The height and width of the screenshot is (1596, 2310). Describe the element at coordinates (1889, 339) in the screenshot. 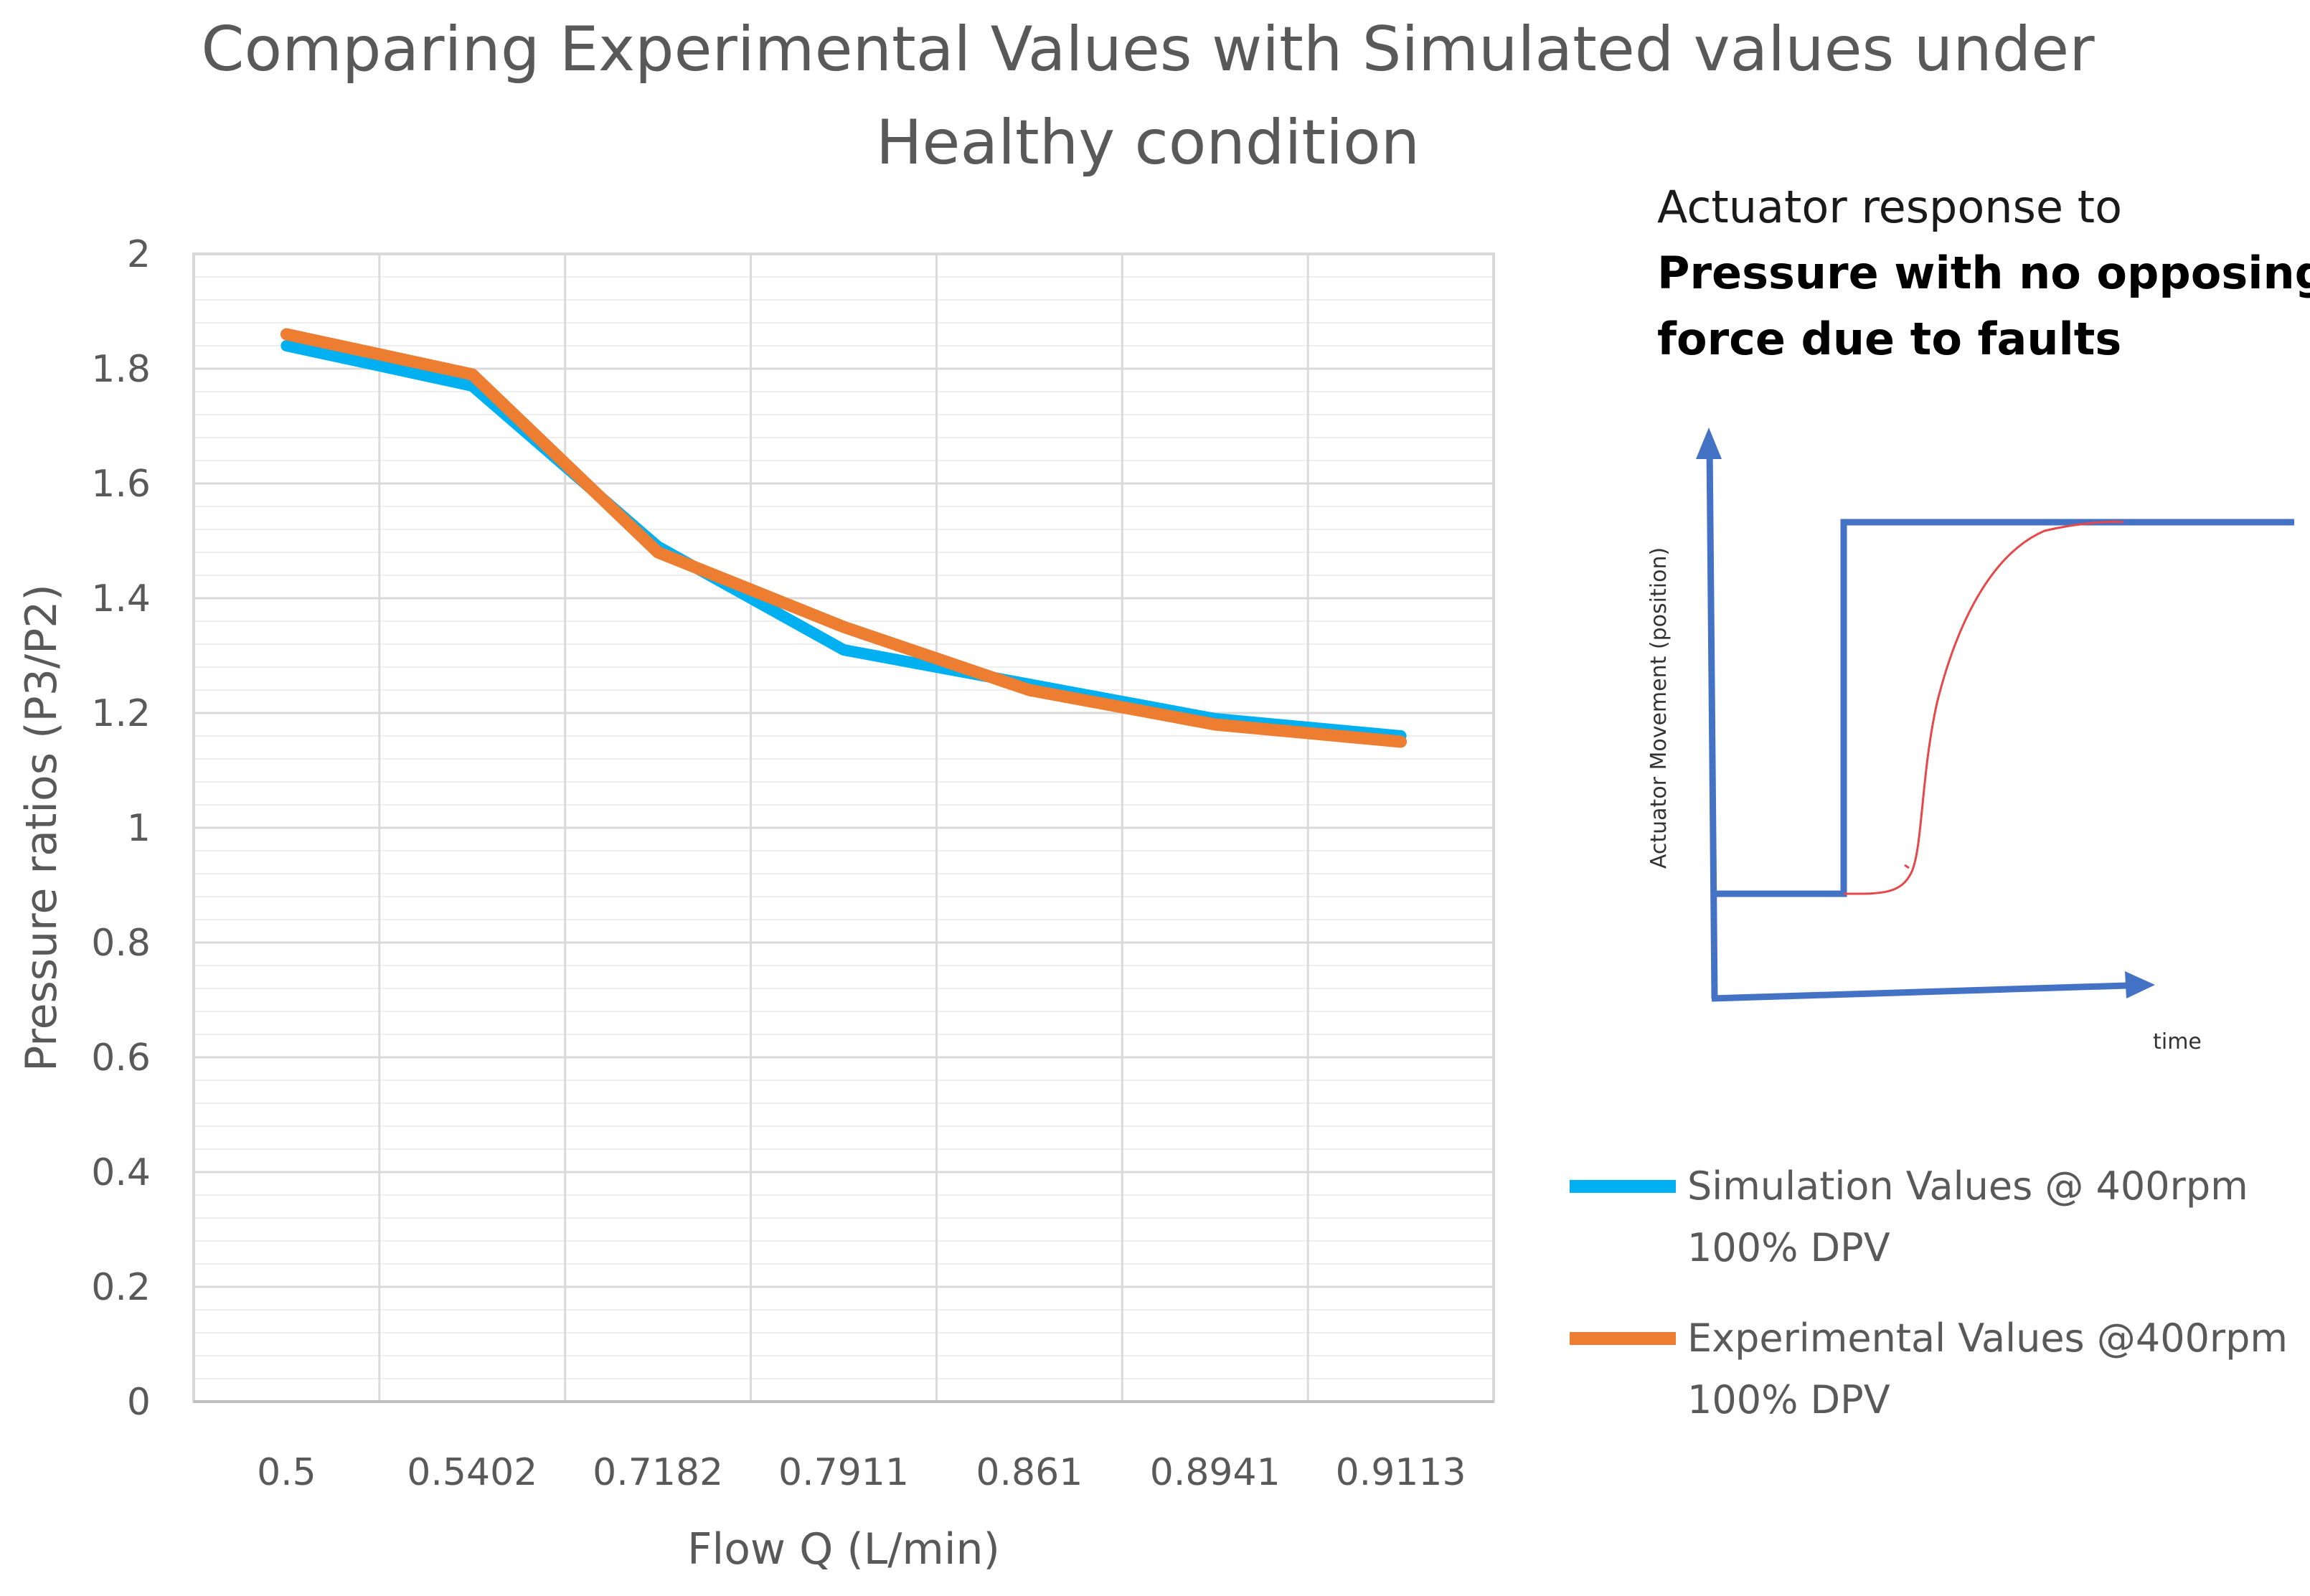

I see `annotation-line-3: force due to faults` at that location.